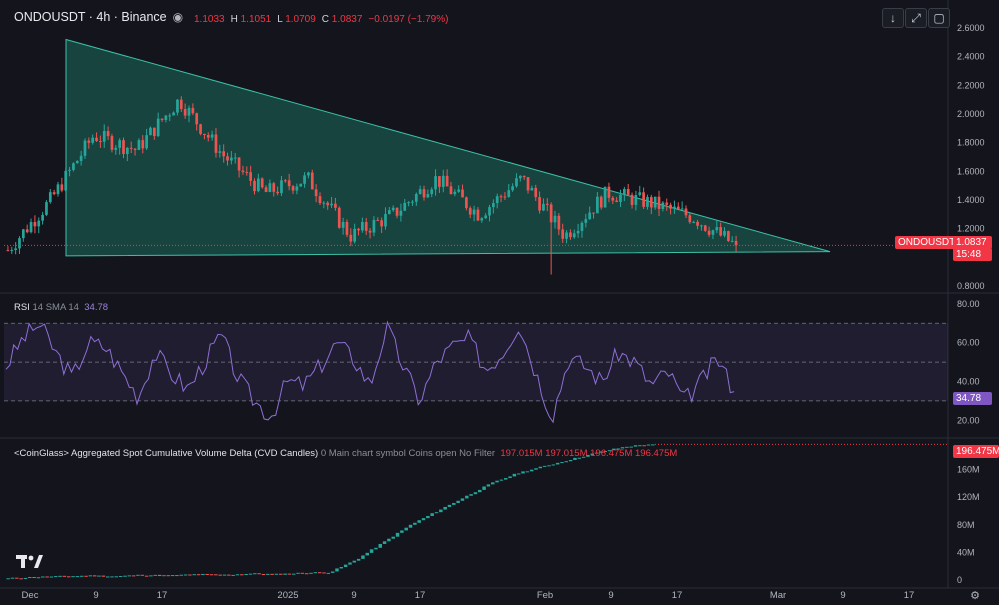  What do you see at coordinates (256, 19) in the screenshot?
I see `high-value: 1.1051` at bounding box center [256, 19].